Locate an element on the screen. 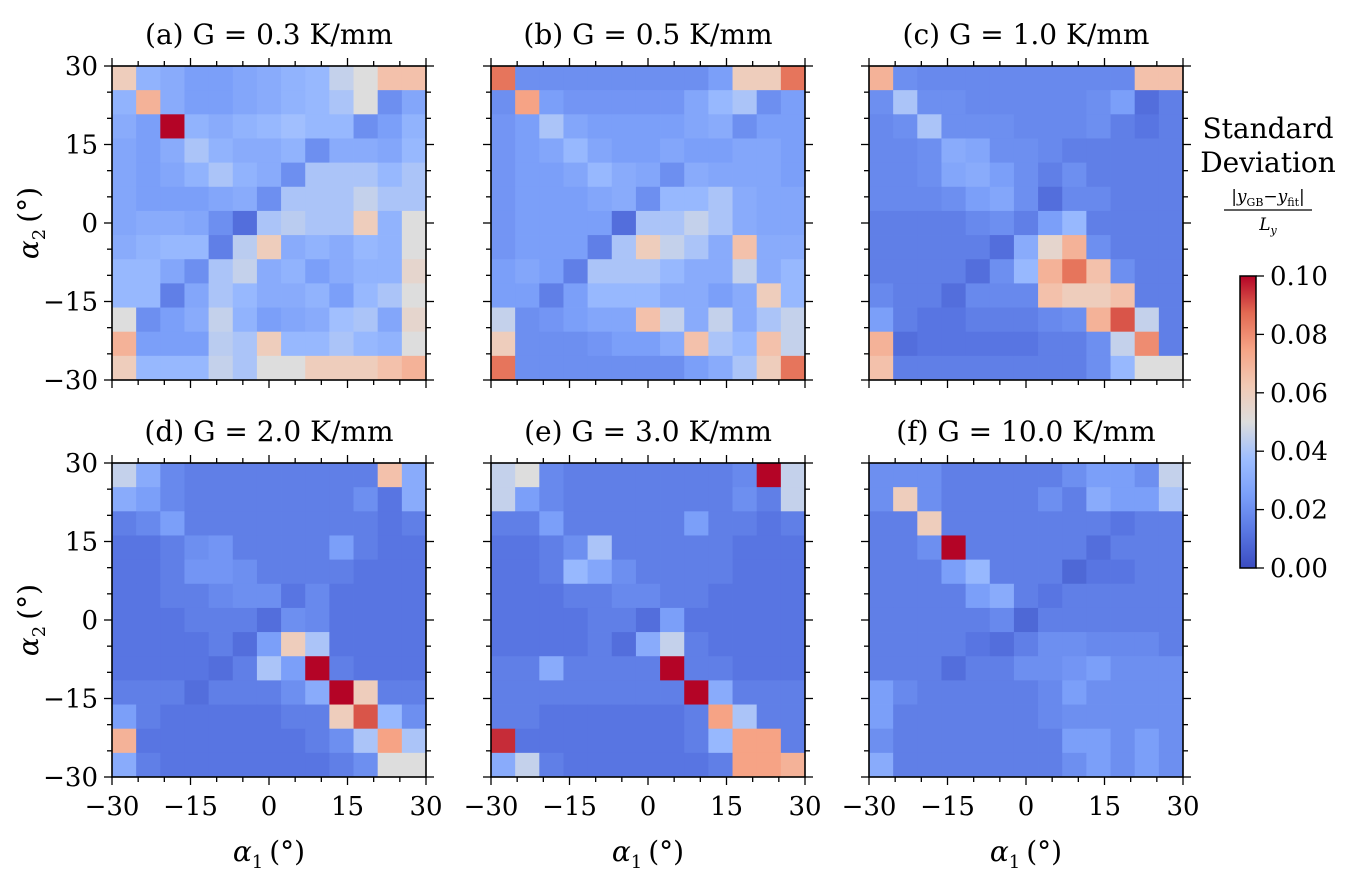 This screenshot has height=886, width=1357. x-axis-label: α1 (°) is located at coordinates (269, 854).